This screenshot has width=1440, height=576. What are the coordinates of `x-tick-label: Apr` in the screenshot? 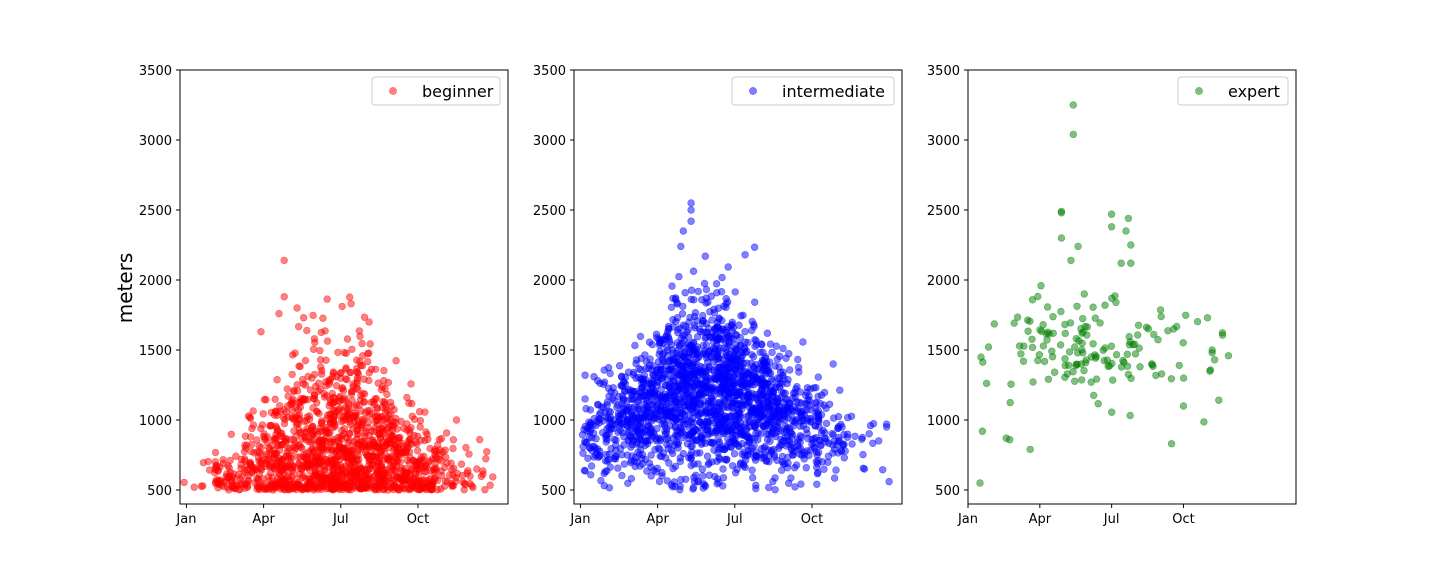 It's located at (1040, 519).